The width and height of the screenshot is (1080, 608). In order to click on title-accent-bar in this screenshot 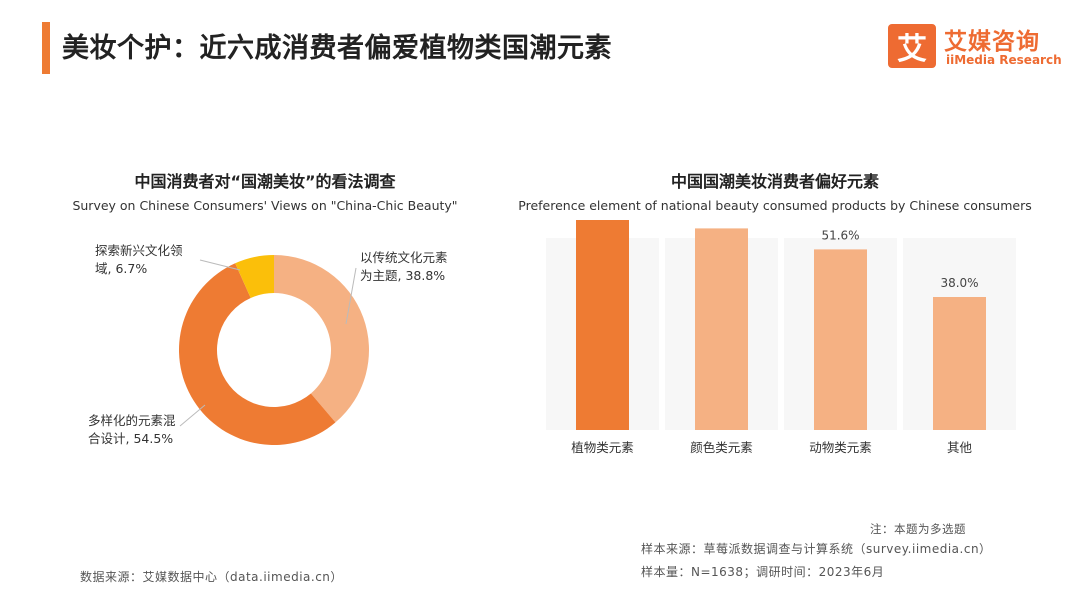, I will do `click(46, 48)`.